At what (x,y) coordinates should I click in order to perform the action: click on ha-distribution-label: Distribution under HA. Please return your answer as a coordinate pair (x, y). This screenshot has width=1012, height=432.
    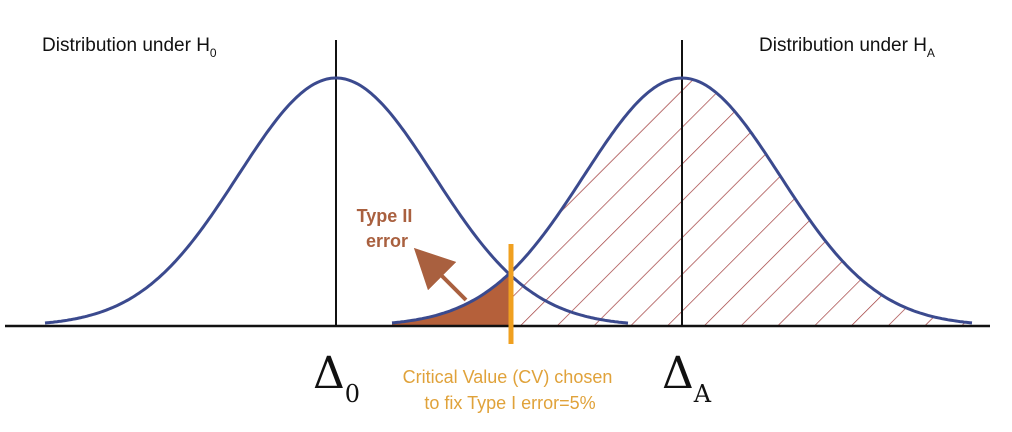
    Looking at the image, I should click on (847, 47).